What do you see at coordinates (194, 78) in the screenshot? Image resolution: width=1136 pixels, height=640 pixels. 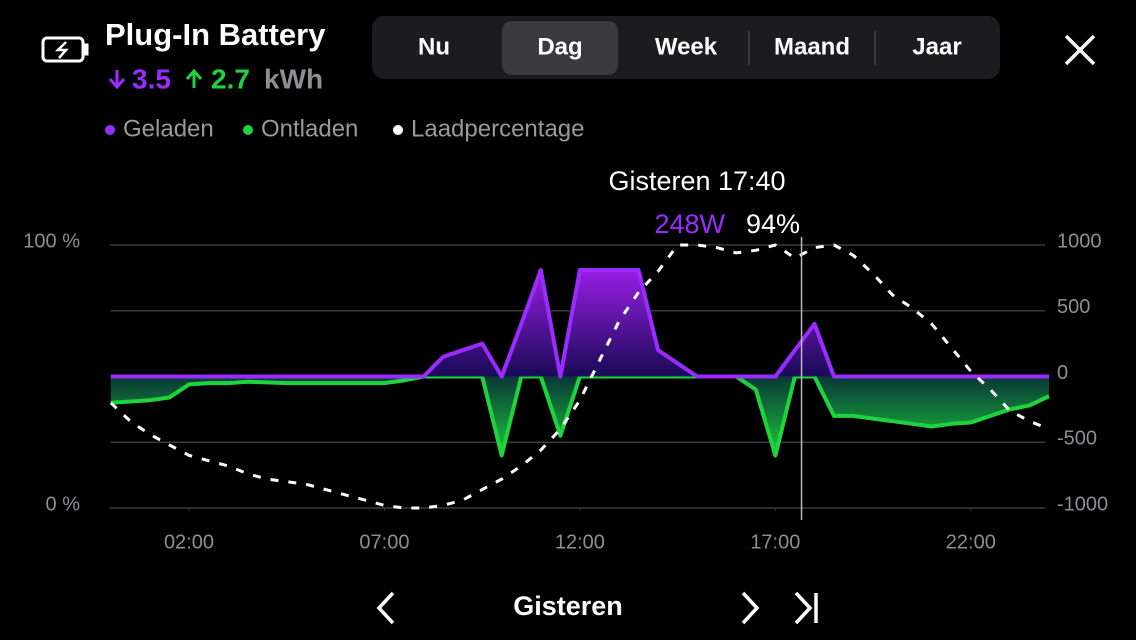 I see `discharged-icon` at bounding box center [194, 78].